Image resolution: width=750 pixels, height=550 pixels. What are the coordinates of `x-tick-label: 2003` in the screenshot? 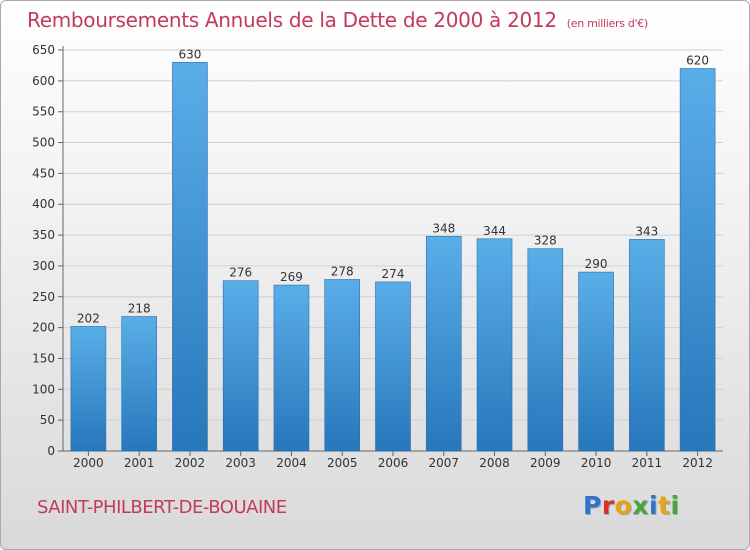 It's located at (240, 463).